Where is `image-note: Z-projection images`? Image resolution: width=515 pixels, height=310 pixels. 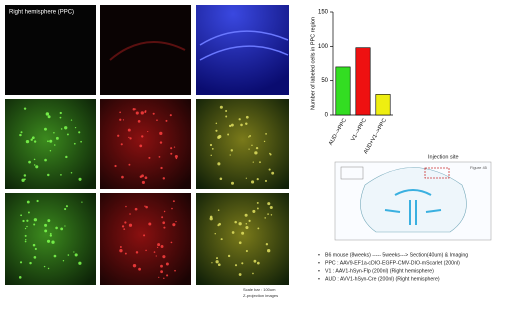 image-note: Z-projection images is located at coordinates (260, 295).